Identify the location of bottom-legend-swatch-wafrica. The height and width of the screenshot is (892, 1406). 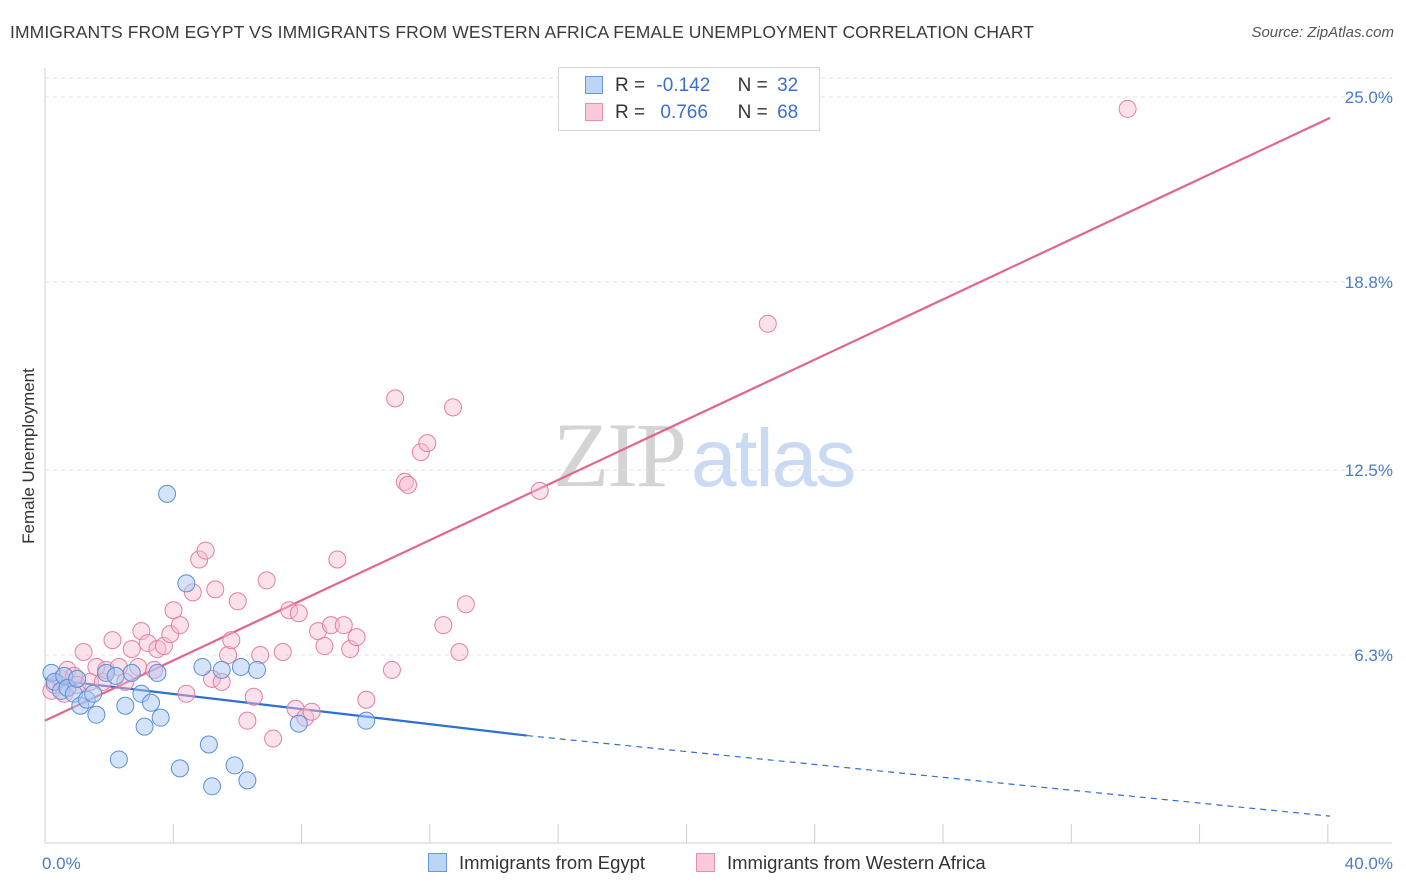
(705, 862).